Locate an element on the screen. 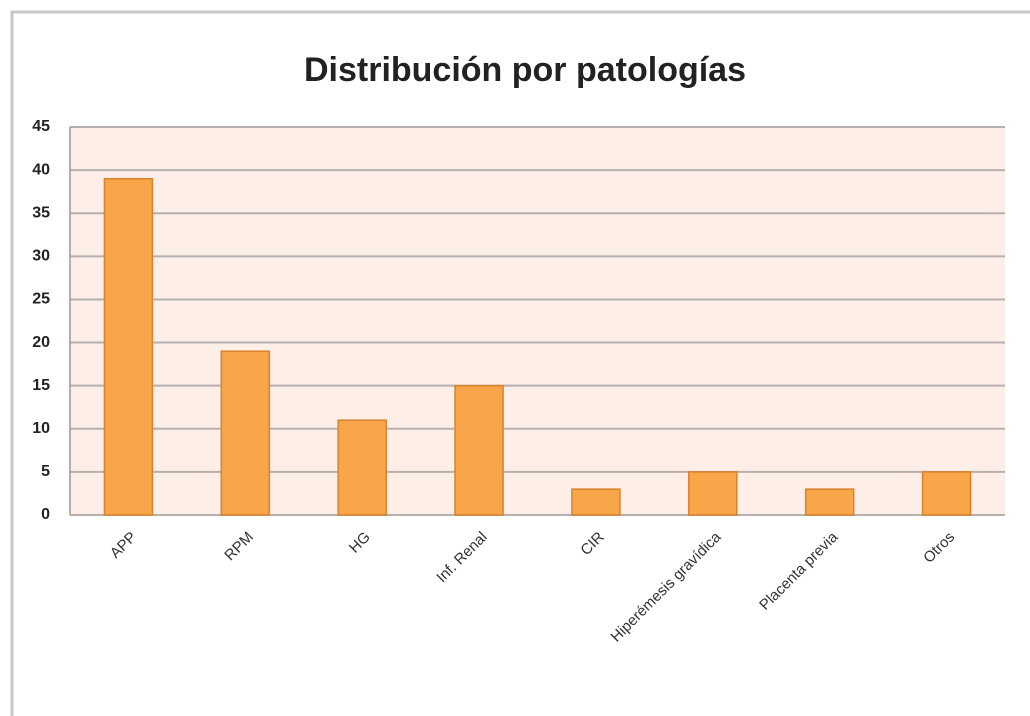  y-tick-label: 35 is located at coordinates (41, 212).